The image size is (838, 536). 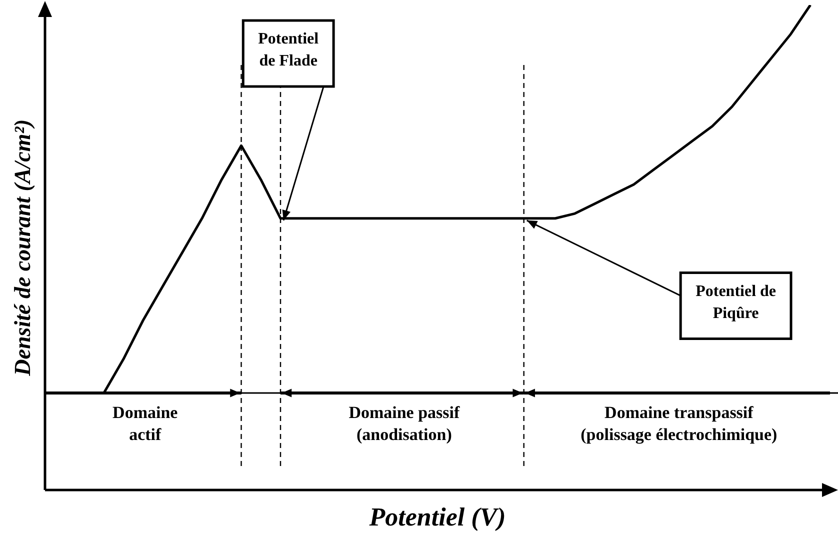 I want to click on annotation: Domaine transpassif (polissage électrochimique), so click(x=679, y=423).